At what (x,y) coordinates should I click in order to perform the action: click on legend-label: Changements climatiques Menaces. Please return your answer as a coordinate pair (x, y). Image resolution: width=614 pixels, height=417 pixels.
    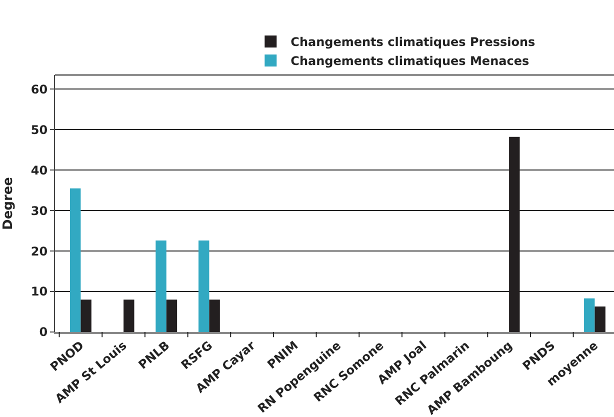
    Looking at the image, I should click on (410, 61).